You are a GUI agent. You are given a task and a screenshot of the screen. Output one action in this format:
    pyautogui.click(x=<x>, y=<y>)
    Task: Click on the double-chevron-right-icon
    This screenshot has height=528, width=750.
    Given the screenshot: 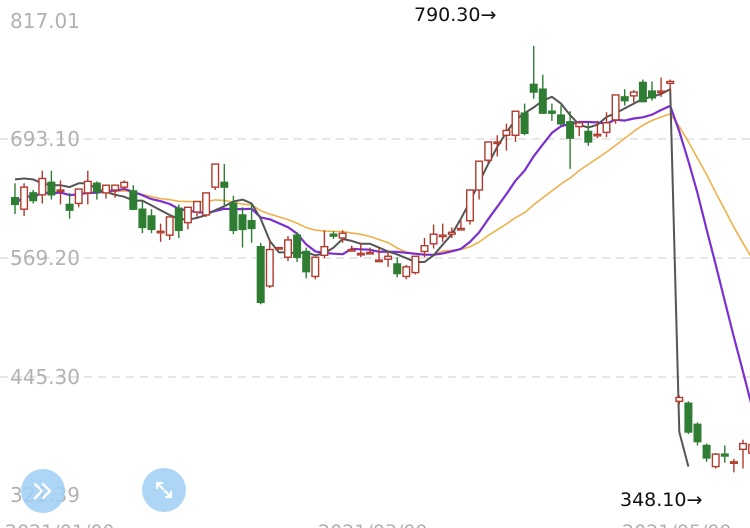 What is the action you would take?
    pyautogui.click(x=42, y=491)
    